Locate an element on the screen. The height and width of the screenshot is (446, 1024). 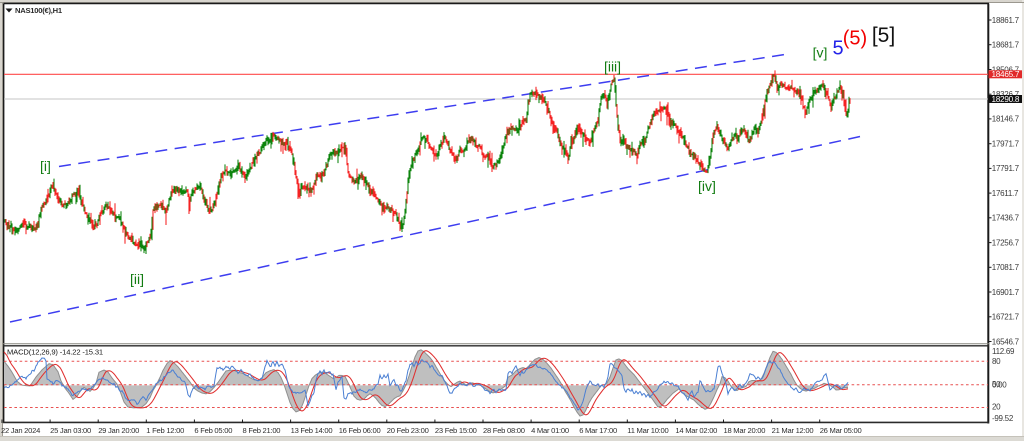
svg-text: 17791.7 is located at coordinates (1006, 168).